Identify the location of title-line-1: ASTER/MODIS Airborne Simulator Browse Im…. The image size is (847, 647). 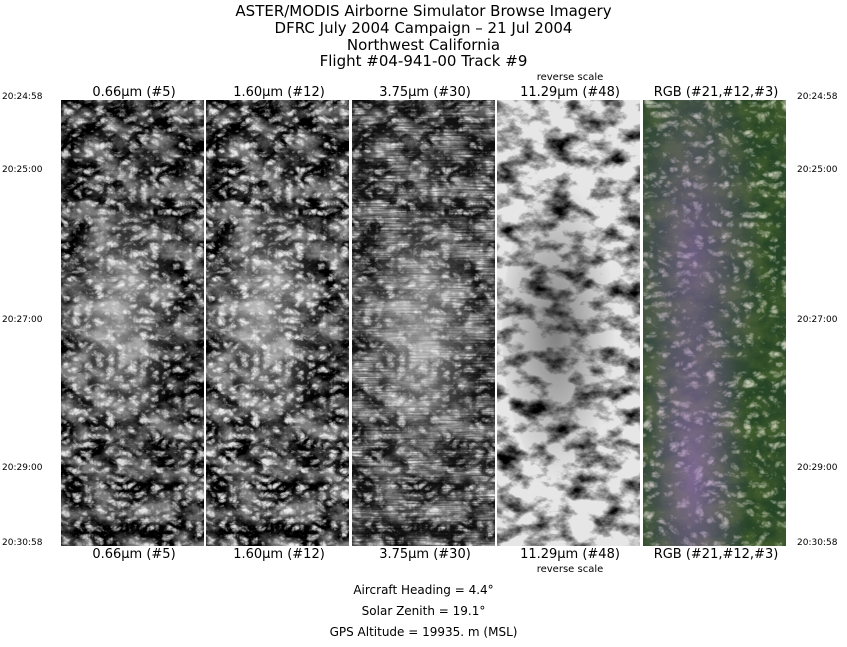
(423, 11).